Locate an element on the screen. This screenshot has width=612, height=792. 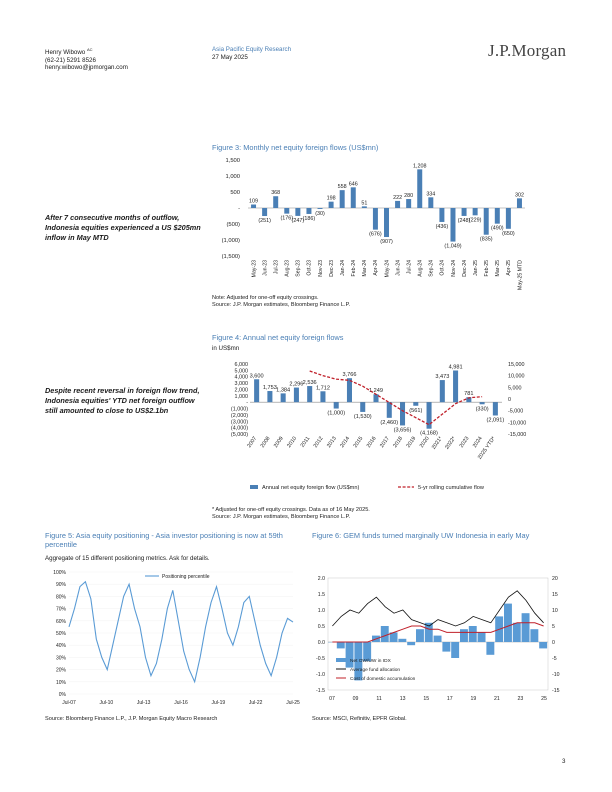
fig3-xtick: May-25 MTD is located at coordinates (520, 275).